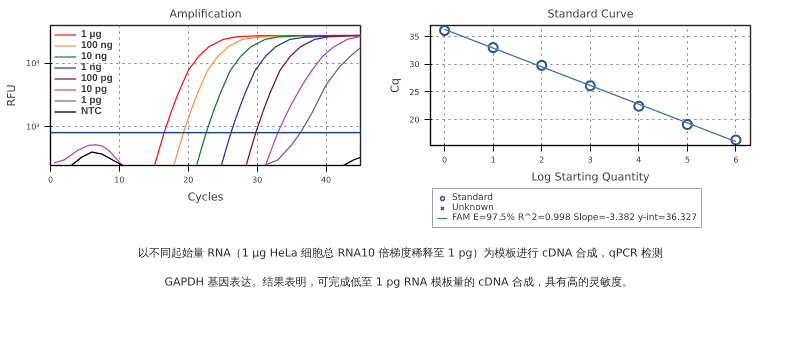 The height and width of the screenshot is (340, 800). I want to click on legend-label: Standard, so click(472, 198).